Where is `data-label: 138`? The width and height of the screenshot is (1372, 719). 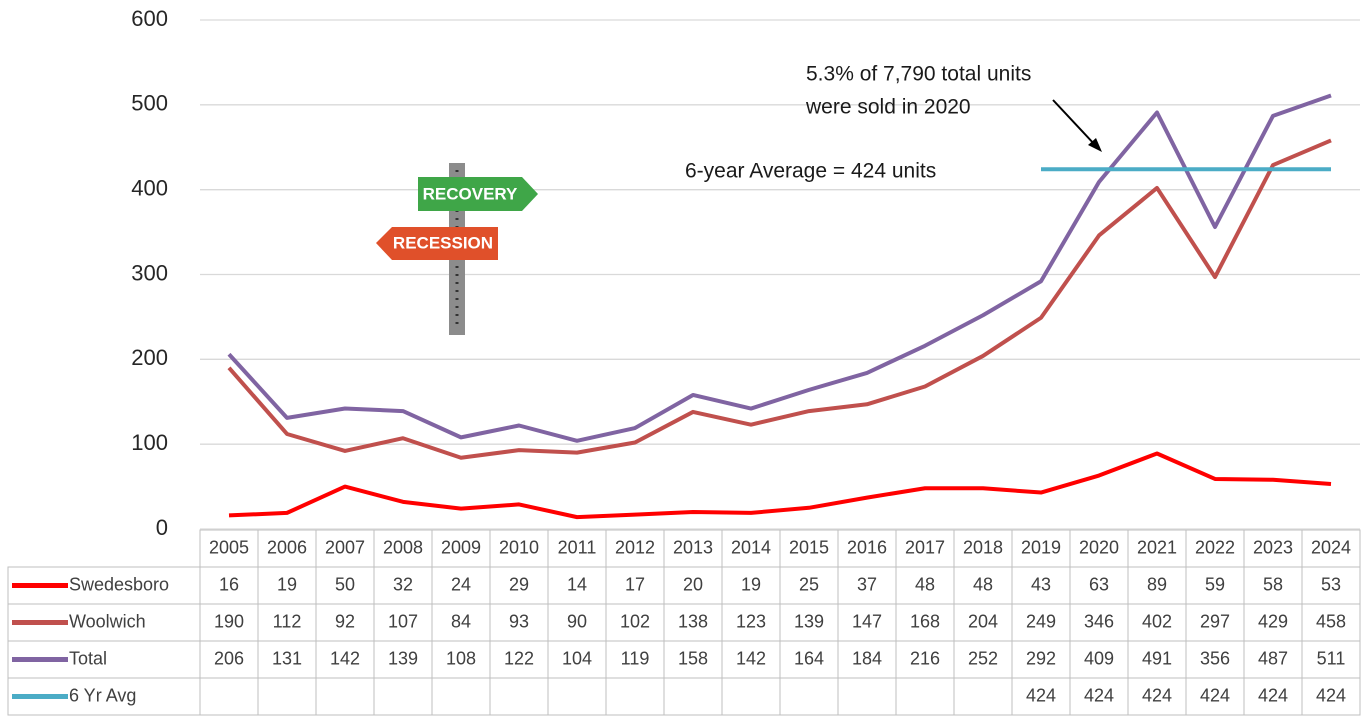
data-label: 138 is located at coordinates (693, 621).